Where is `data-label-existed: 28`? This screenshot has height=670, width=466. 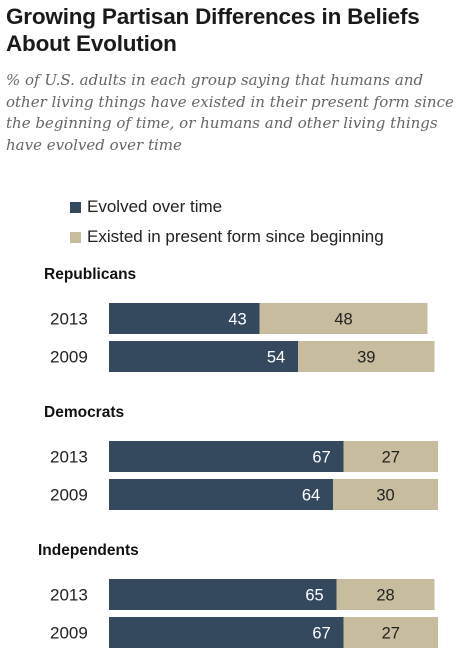
data-label-existed: 28 is located at coordinates (385, 596).